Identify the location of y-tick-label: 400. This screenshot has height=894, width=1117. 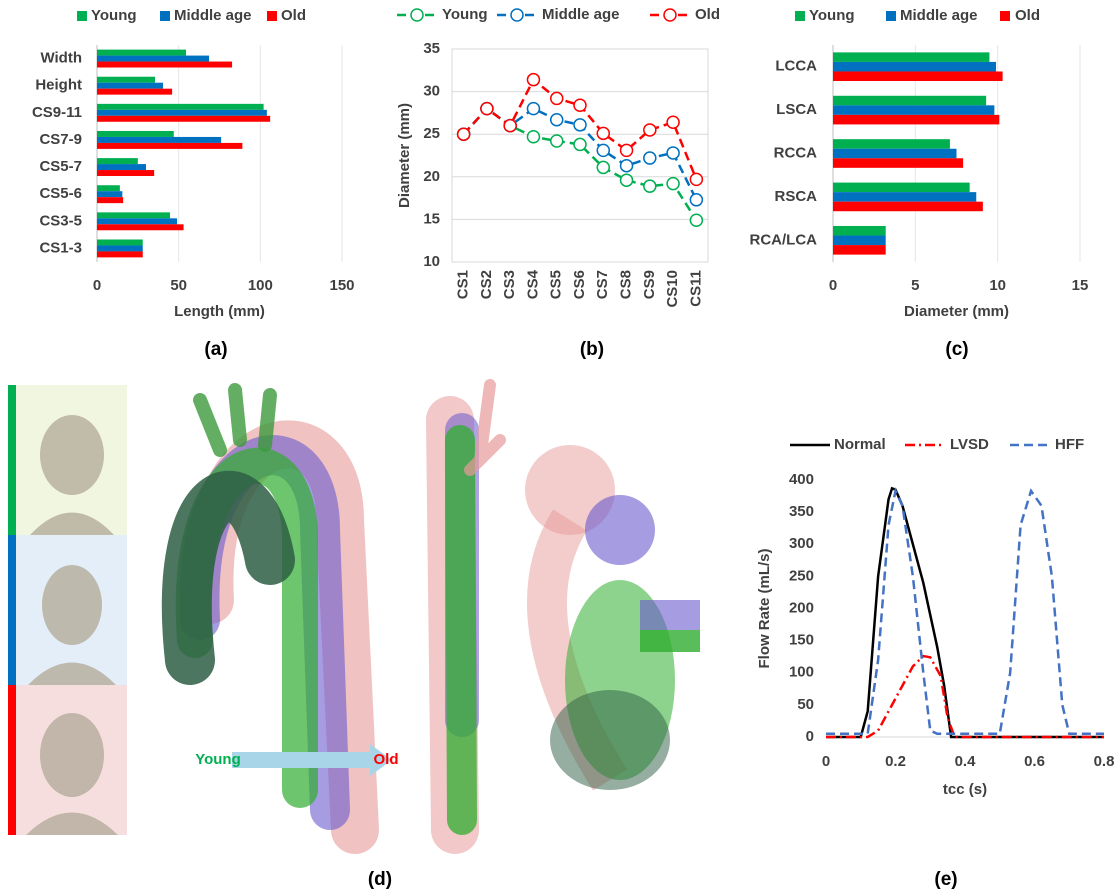
(801, 479).